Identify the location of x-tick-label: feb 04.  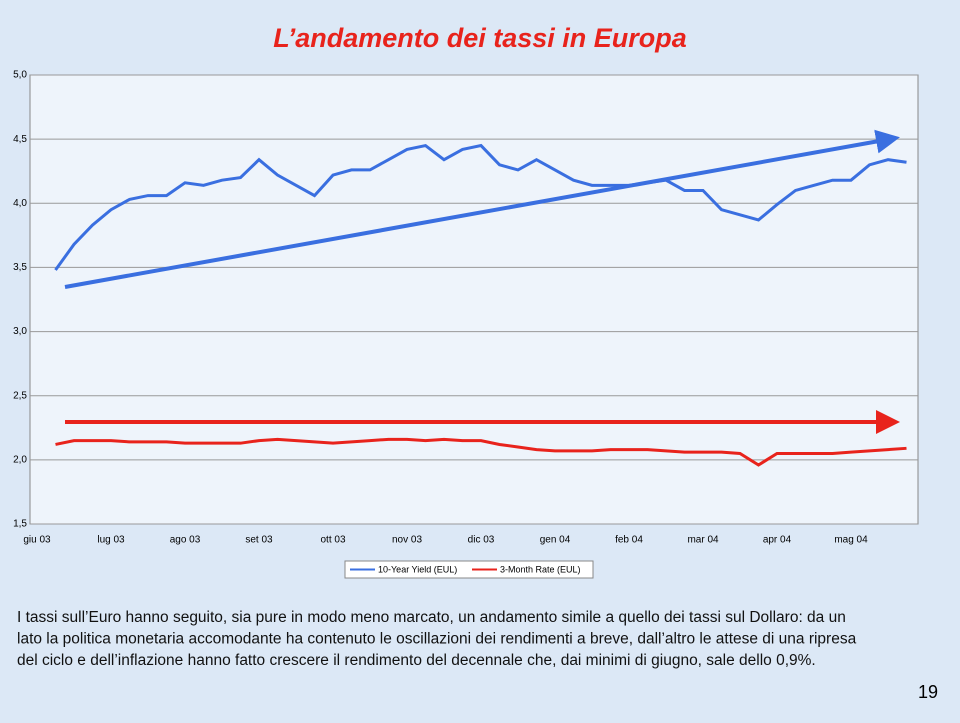
(629, 540).